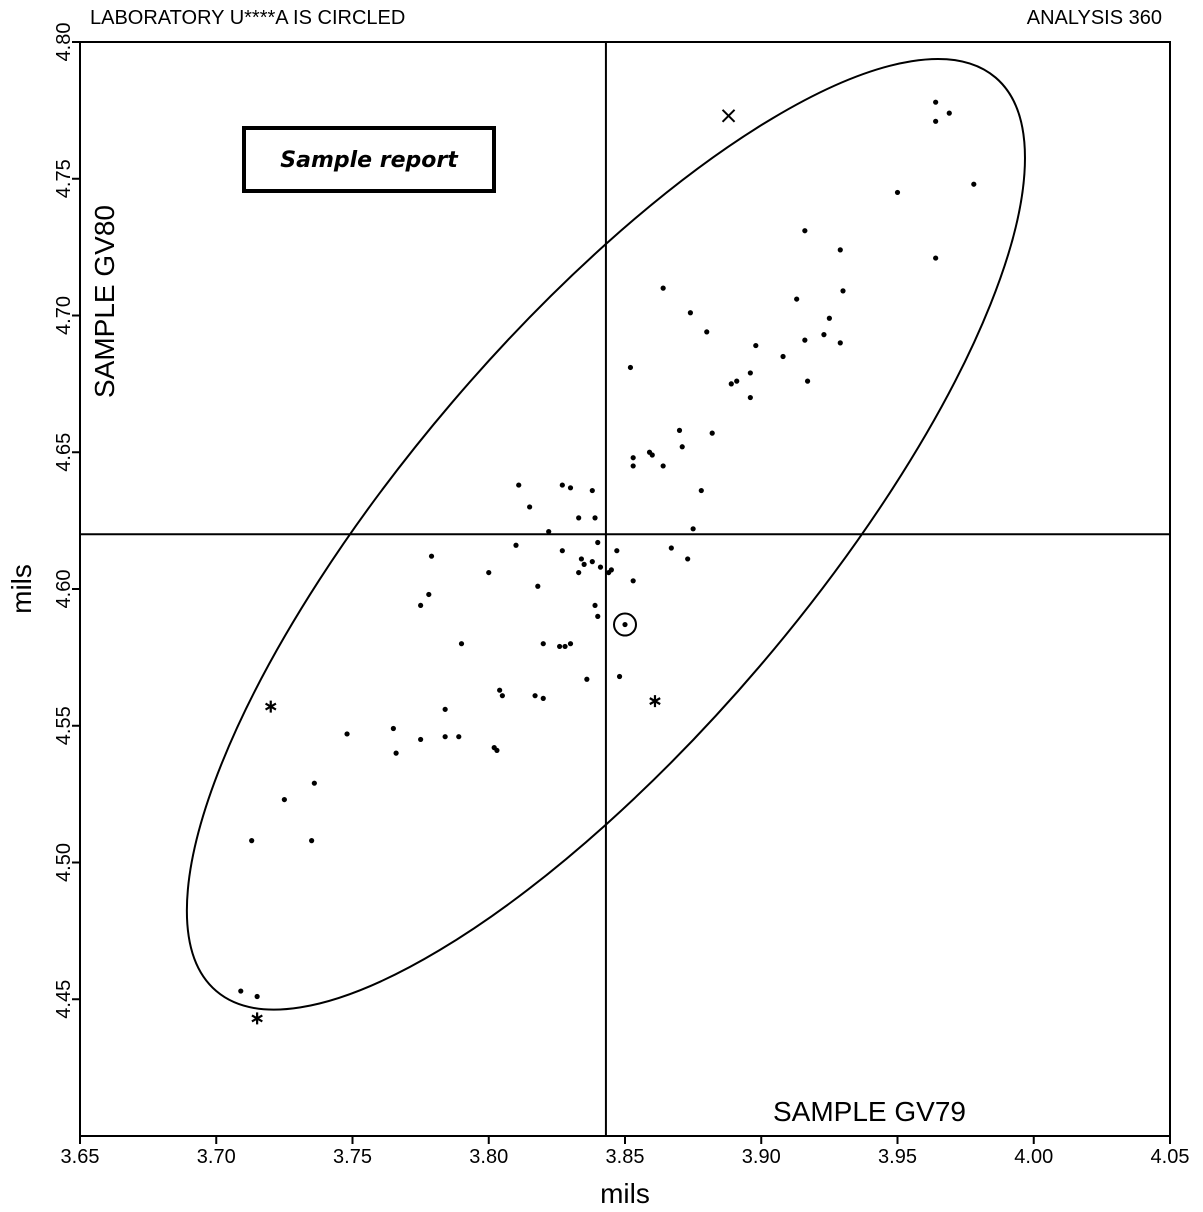 The image size is (1203, 1212). I want to click on header-right-label: ANALYSIS 360, so click(1094, 18).